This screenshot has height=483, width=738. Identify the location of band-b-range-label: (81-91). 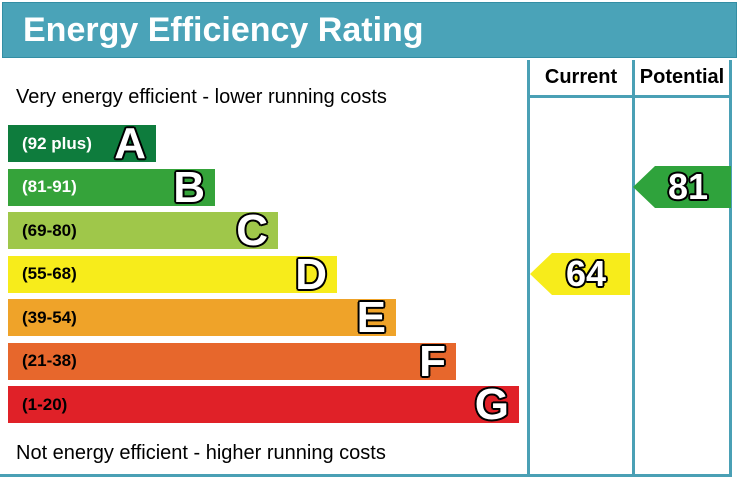
(49, 186).